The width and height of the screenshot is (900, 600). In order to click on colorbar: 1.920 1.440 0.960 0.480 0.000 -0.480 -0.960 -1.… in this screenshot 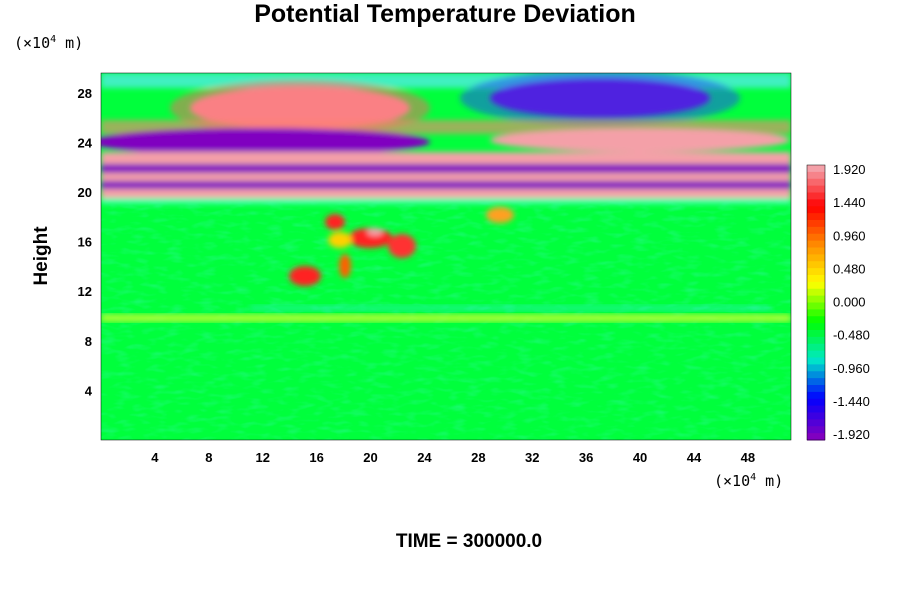, I will do `click(838, 302)`.